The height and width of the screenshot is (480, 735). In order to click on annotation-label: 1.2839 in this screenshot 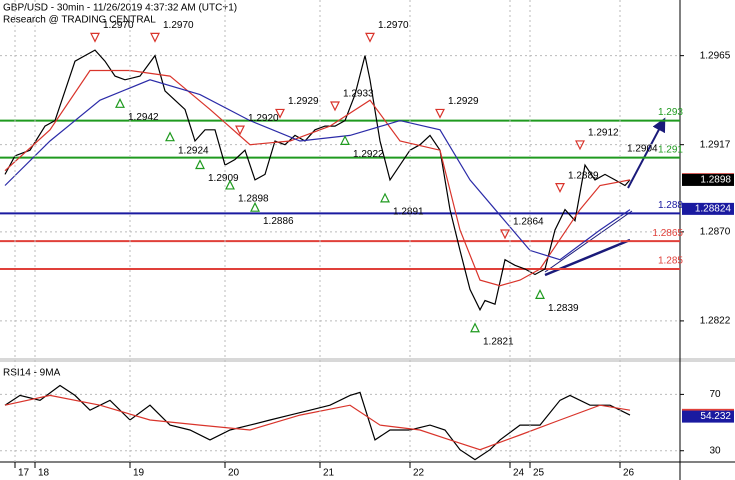, I will do `click(563, 308)`.